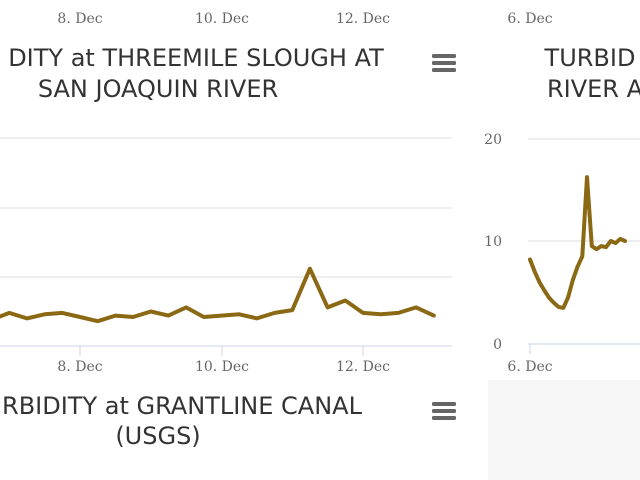 The image size is (640, 480). Describe the element at coordinates (529, 19) in the screenshot. I see `top-x-tick-label: 6. Dec` at that location.